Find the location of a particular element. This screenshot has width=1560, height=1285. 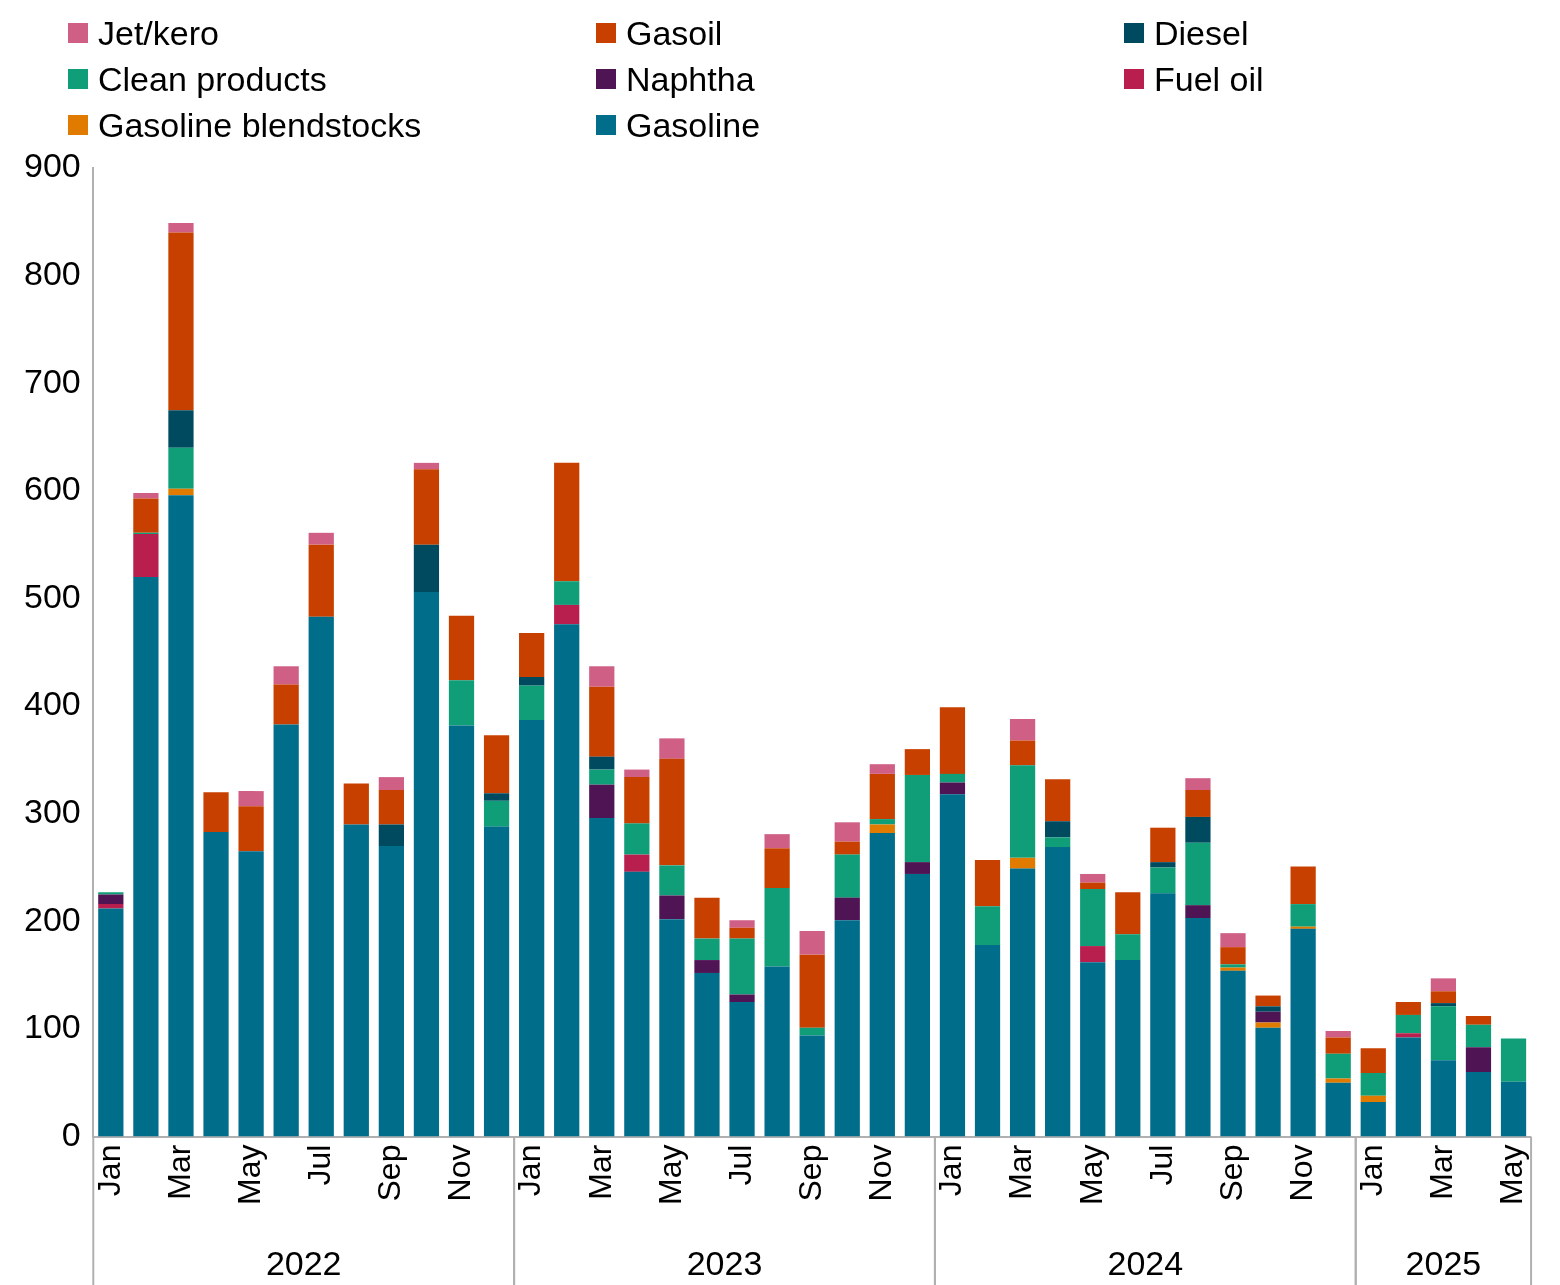

y-tick-label: 200 is located at coordinates (52, 918).